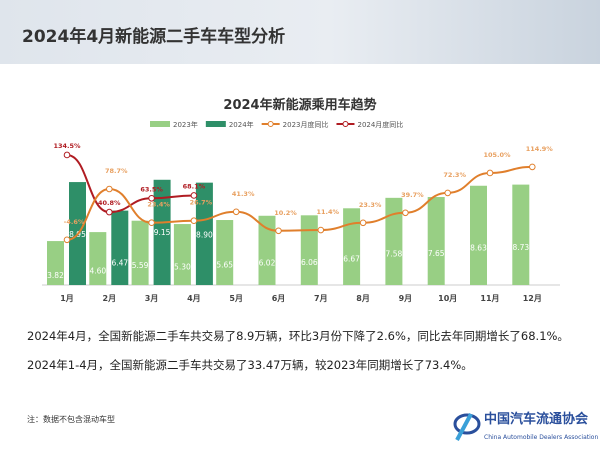 The image size is (600, 449). What do you see at coordinates (152, 298) in the screenshot?
I see `x-tick-label: 3月` at bounding box center [152, 298].